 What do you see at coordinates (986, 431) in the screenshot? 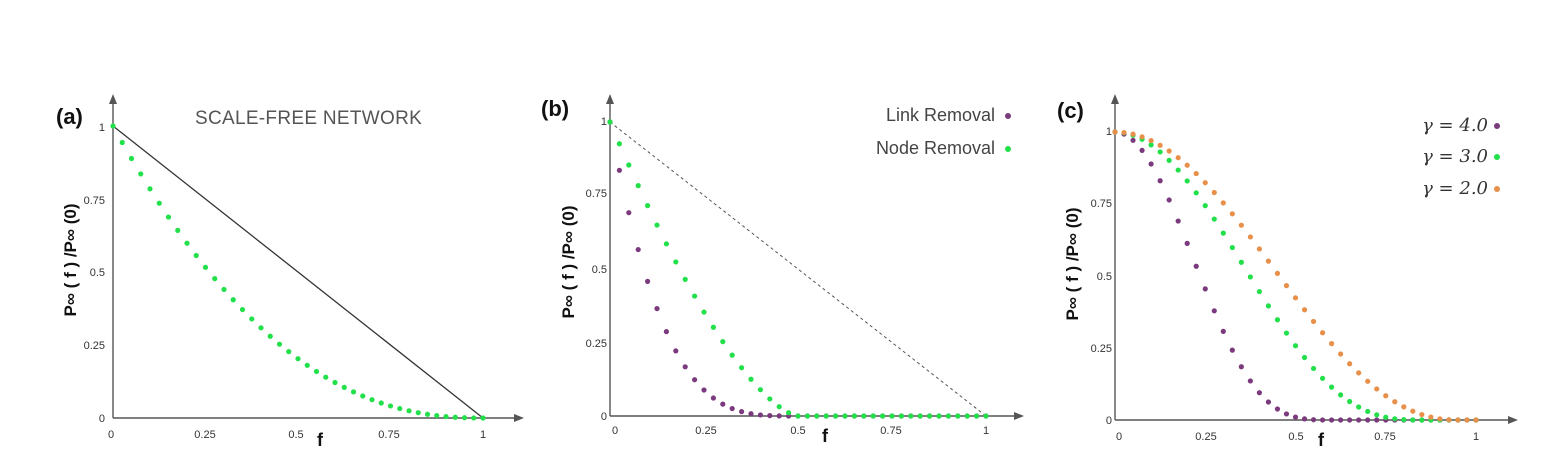
I see `panel-b-xtick: 1` at bounding box center [986, 431].